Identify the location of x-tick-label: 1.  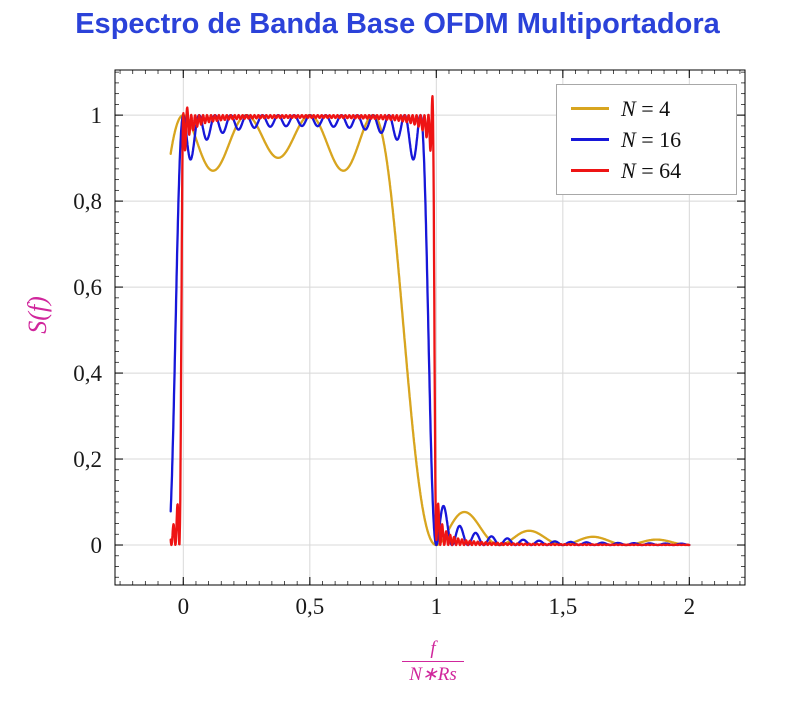
(437, 606).